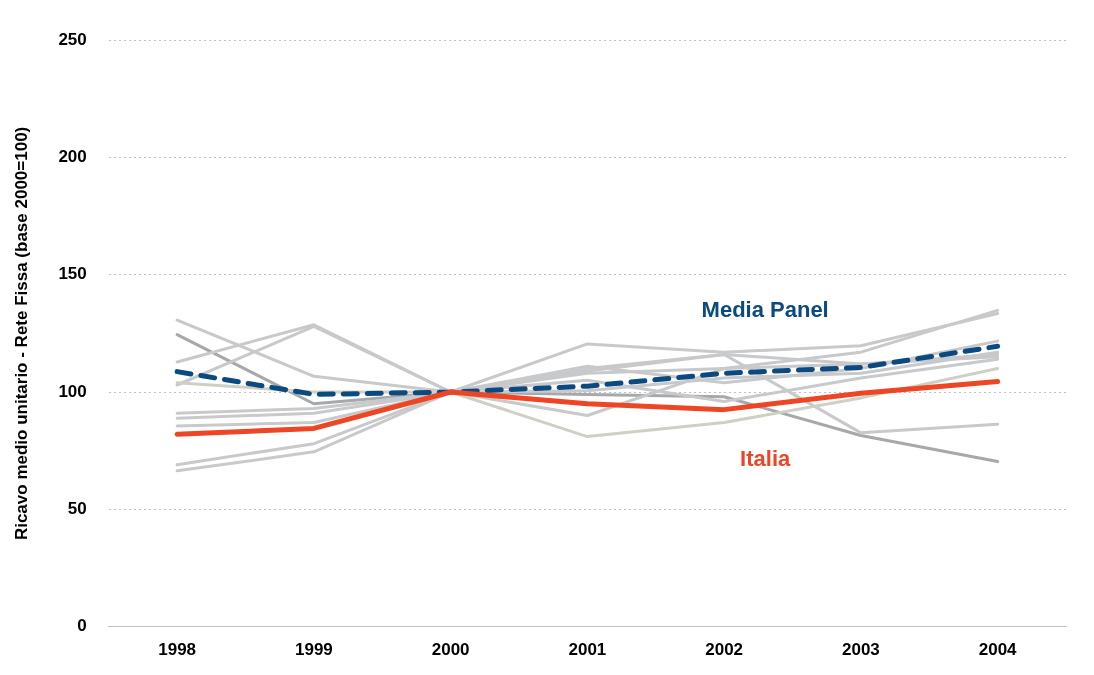  I want to click on y-tick-label: 250, so click(72, 39).